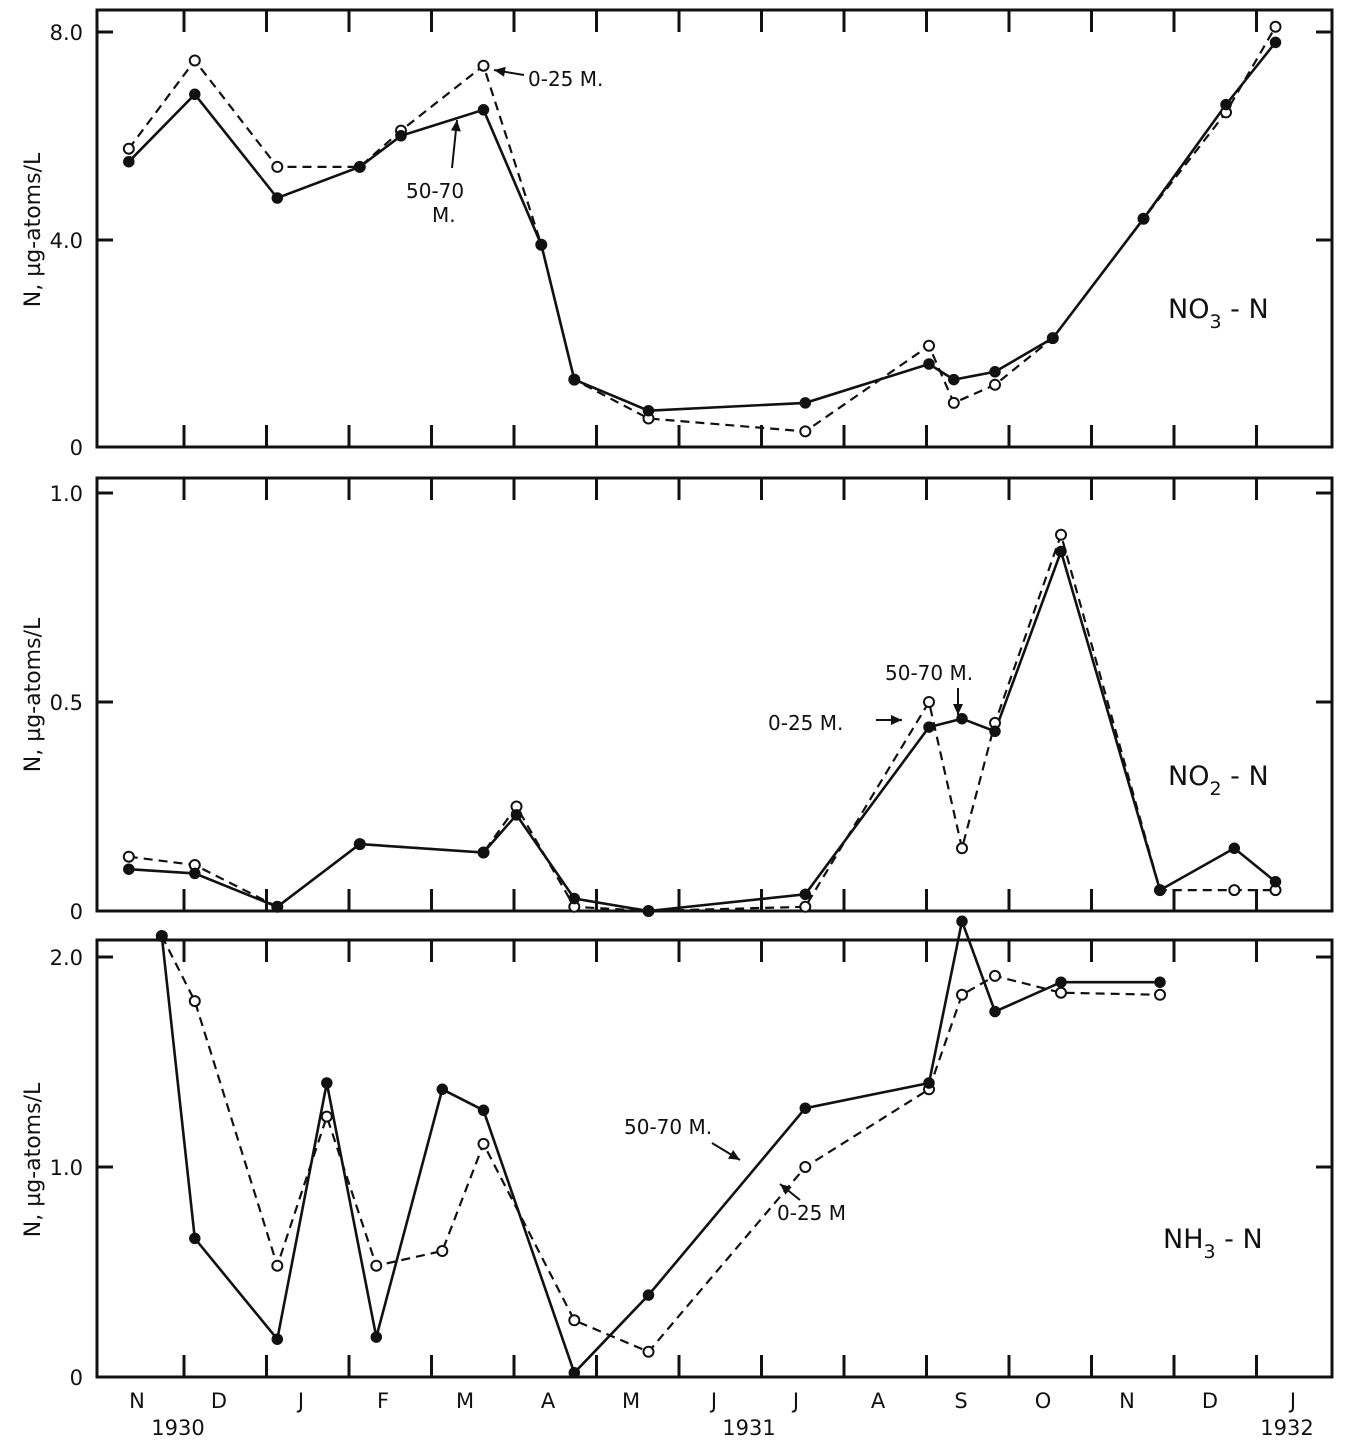 The width and height of the screenshot is (1346, 1444). I want to click on panel-label: NO3 - N, so click(1218, 313).